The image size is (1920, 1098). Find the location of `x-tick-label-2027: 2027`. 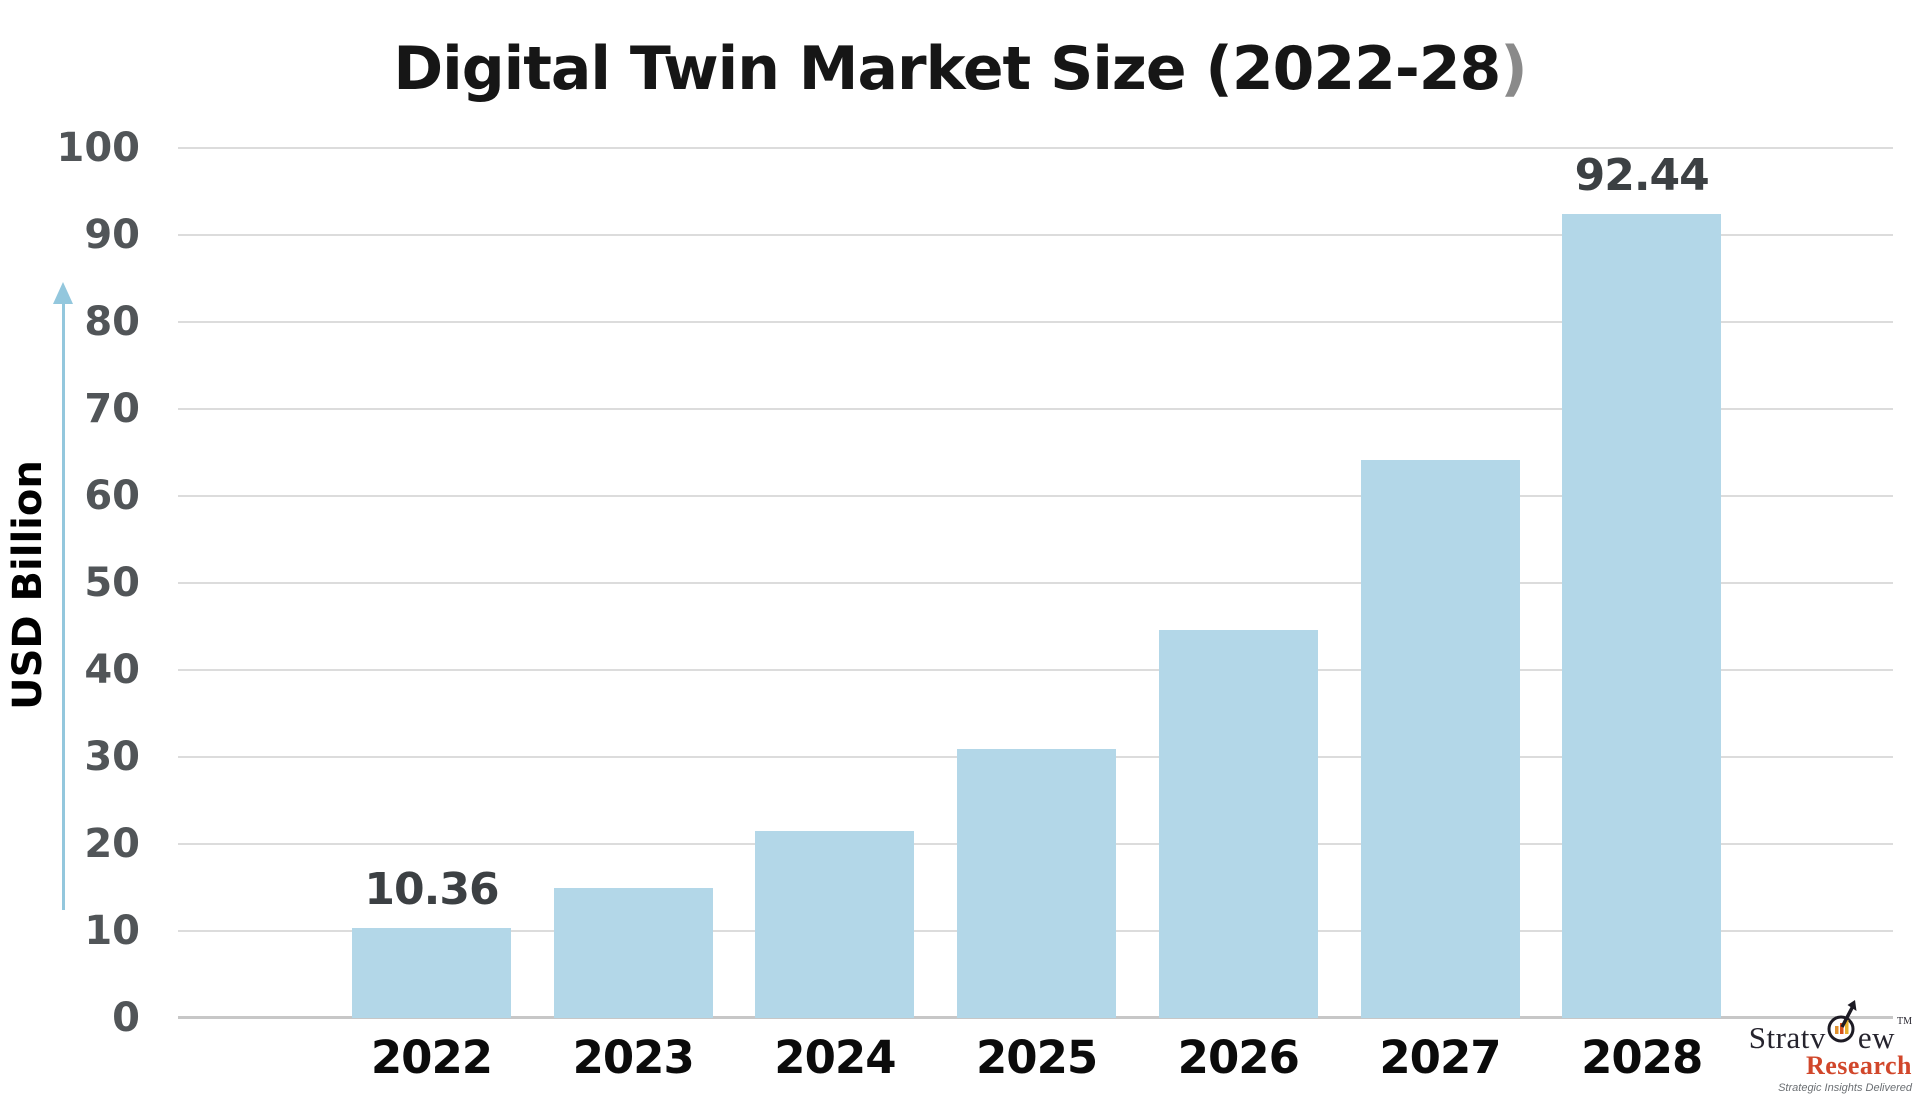

x-tick-label-2027: 2027 is located at coordinates (1440, 1057).